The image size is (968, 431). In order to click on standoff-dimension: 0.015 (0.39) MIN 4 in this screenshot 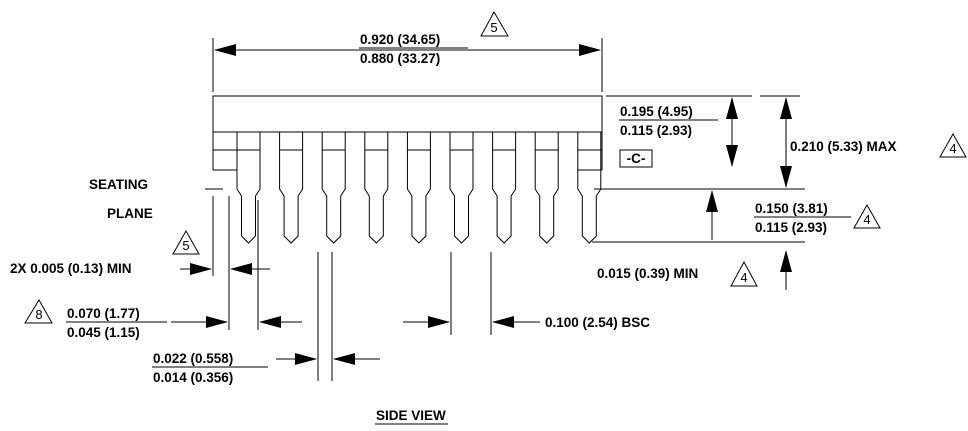, I will do `click(694, 270)`.